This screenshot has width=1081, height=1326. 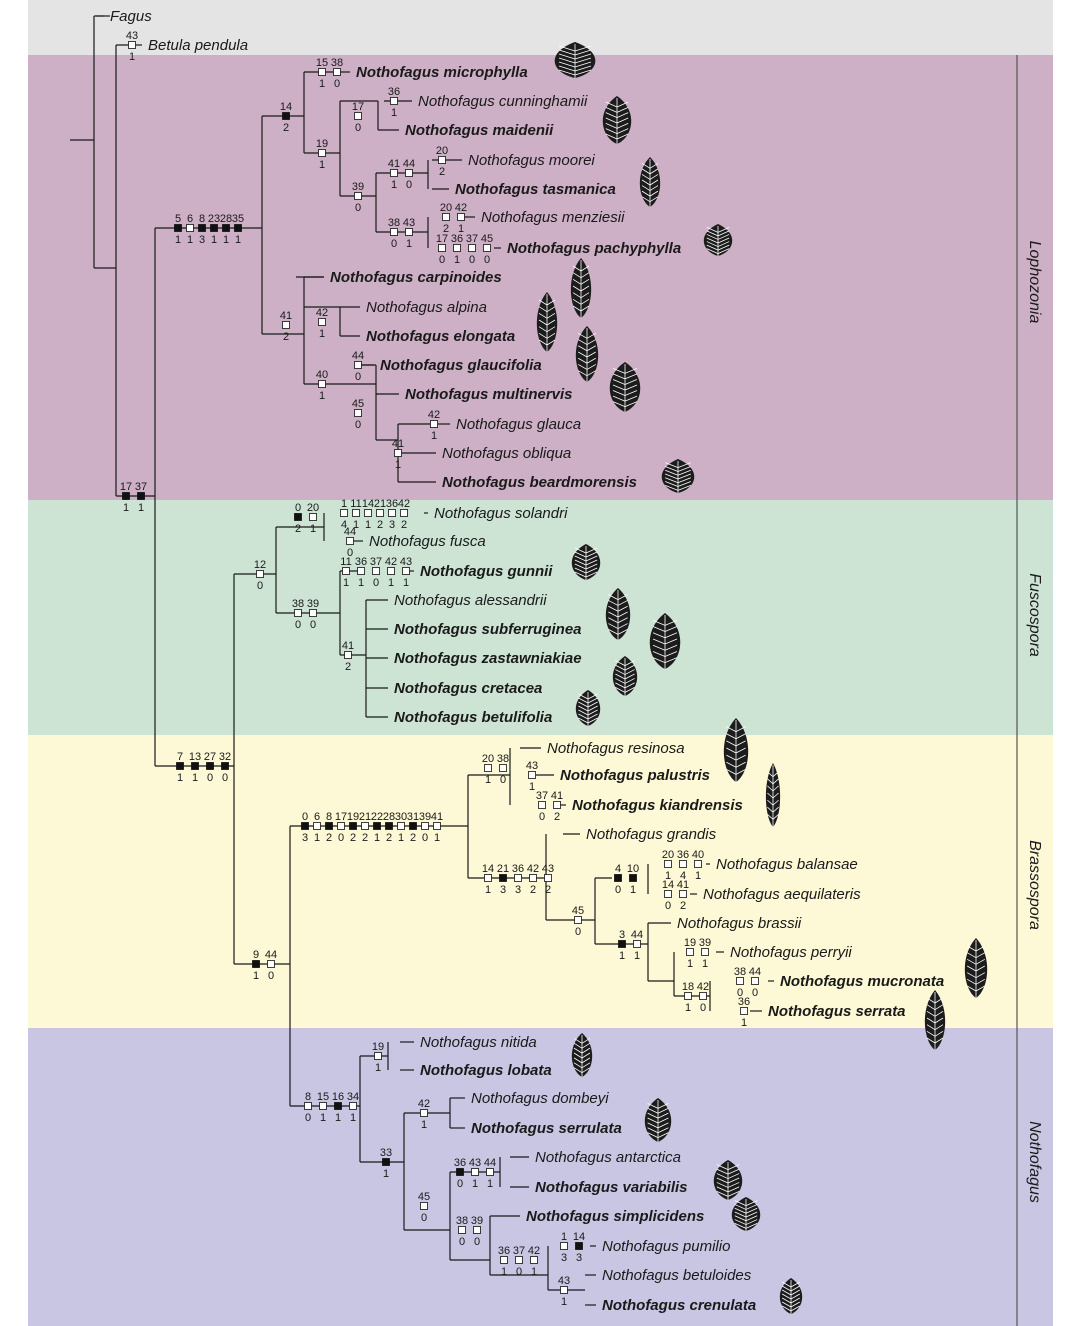 What do you see at coordinates (728, 1180) in the screenshot?
I see `lobed-leaf-icon` at bounding box center [728, 1180].